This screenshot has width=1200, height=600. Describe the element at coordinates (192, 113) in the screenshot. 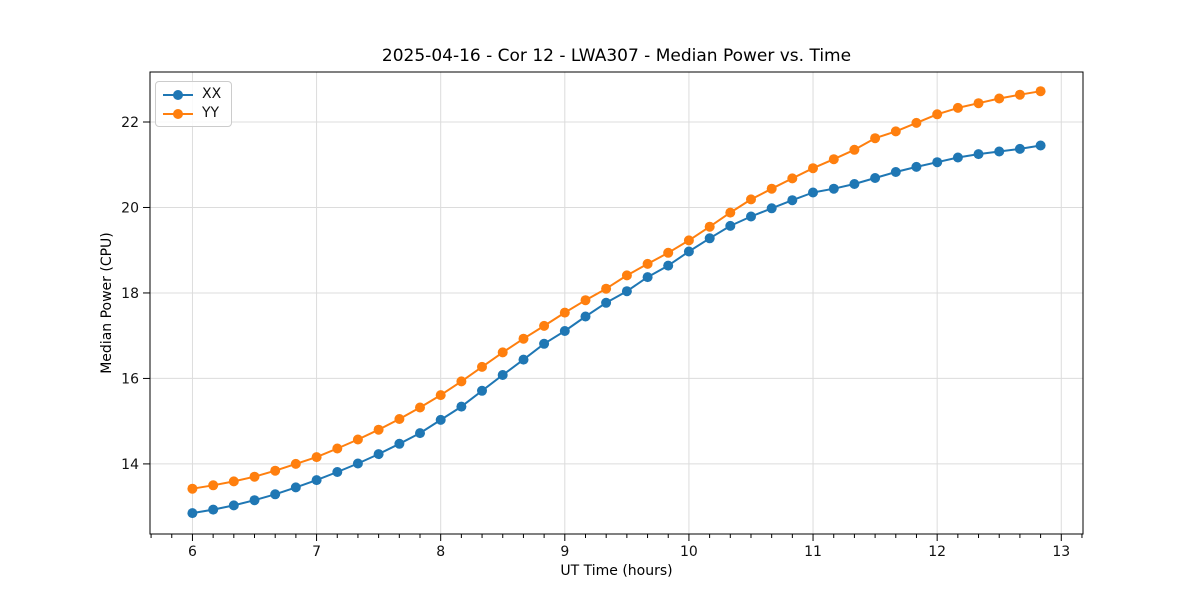

I see `legend-item-yy: YY` at that location.